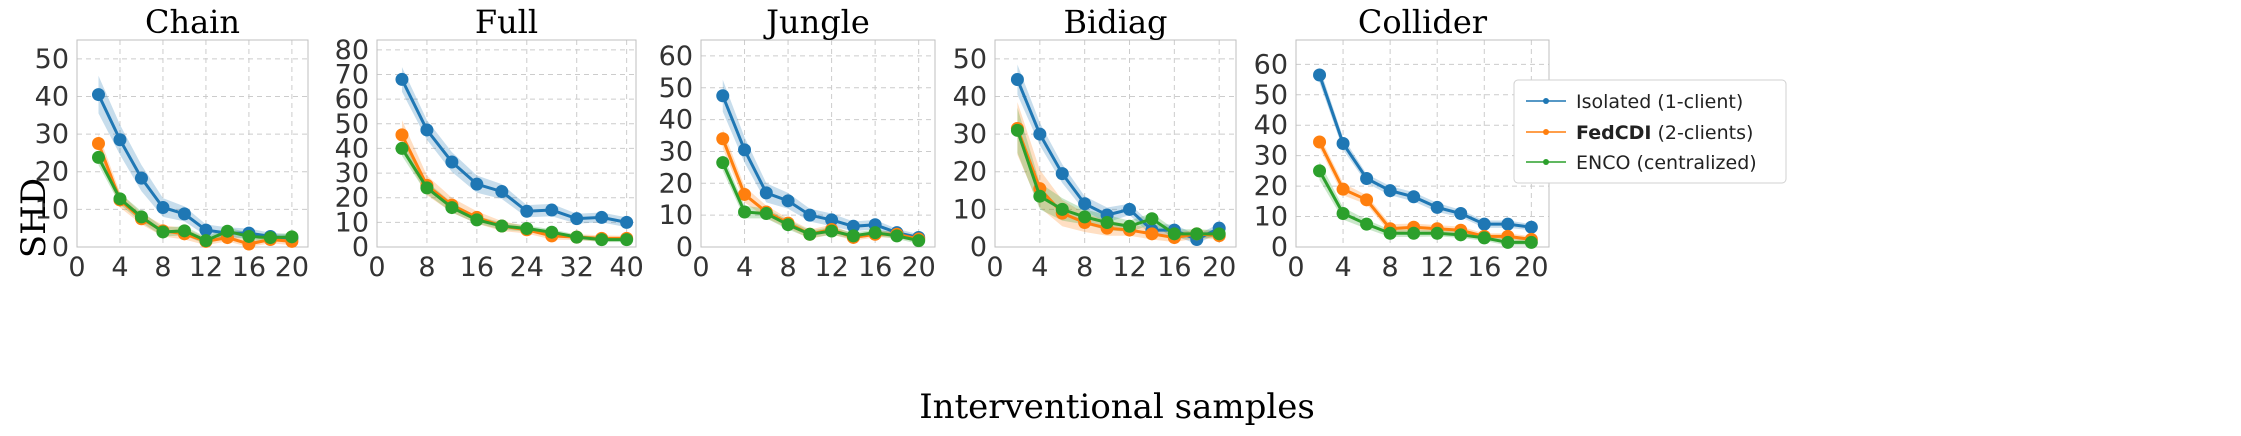 This screenshot has height=436, width=2241. What do you see at coordinates (1546, 162) in the screenshot?
I see `legend-marker-enco` at bounding box center [1546, 162].